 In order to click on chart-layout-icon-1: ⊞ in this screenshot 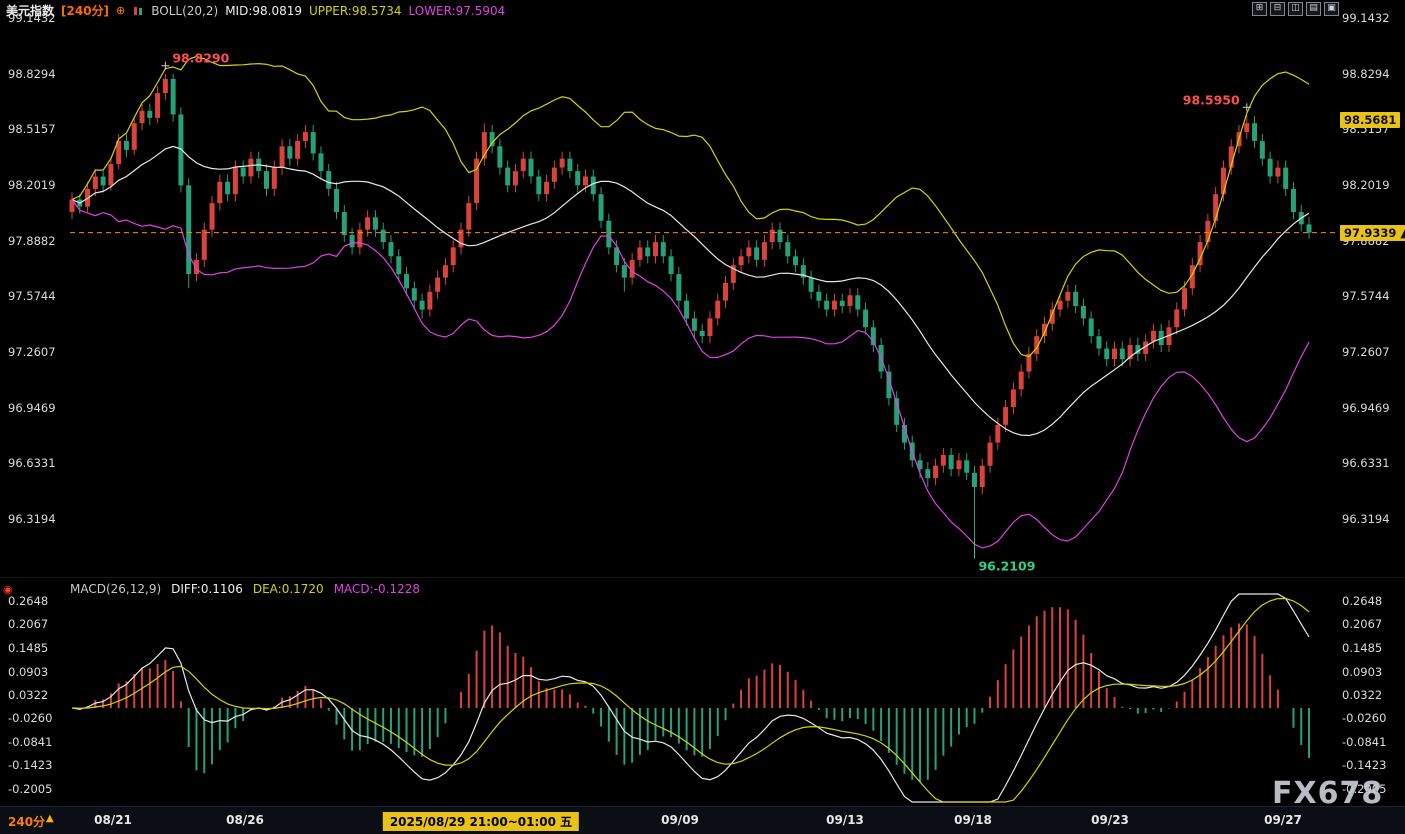, I will do `click(1259, 9)`.